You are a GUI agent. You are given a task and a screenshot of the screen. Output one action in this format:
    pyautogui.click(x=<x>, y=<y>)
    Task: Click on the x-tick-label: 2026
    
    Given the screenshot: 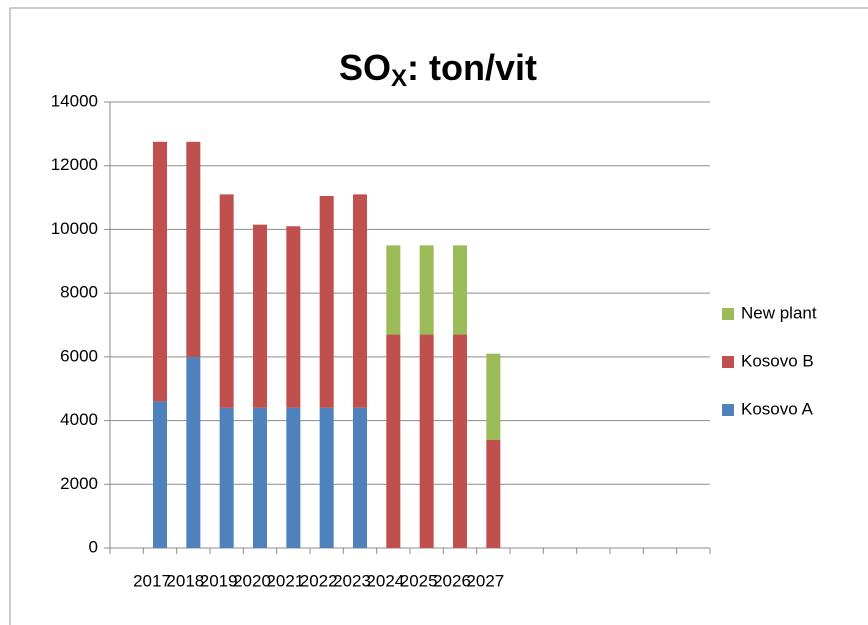 What is the action you would take?
    pyautogui.click(x=452, y=580)
    